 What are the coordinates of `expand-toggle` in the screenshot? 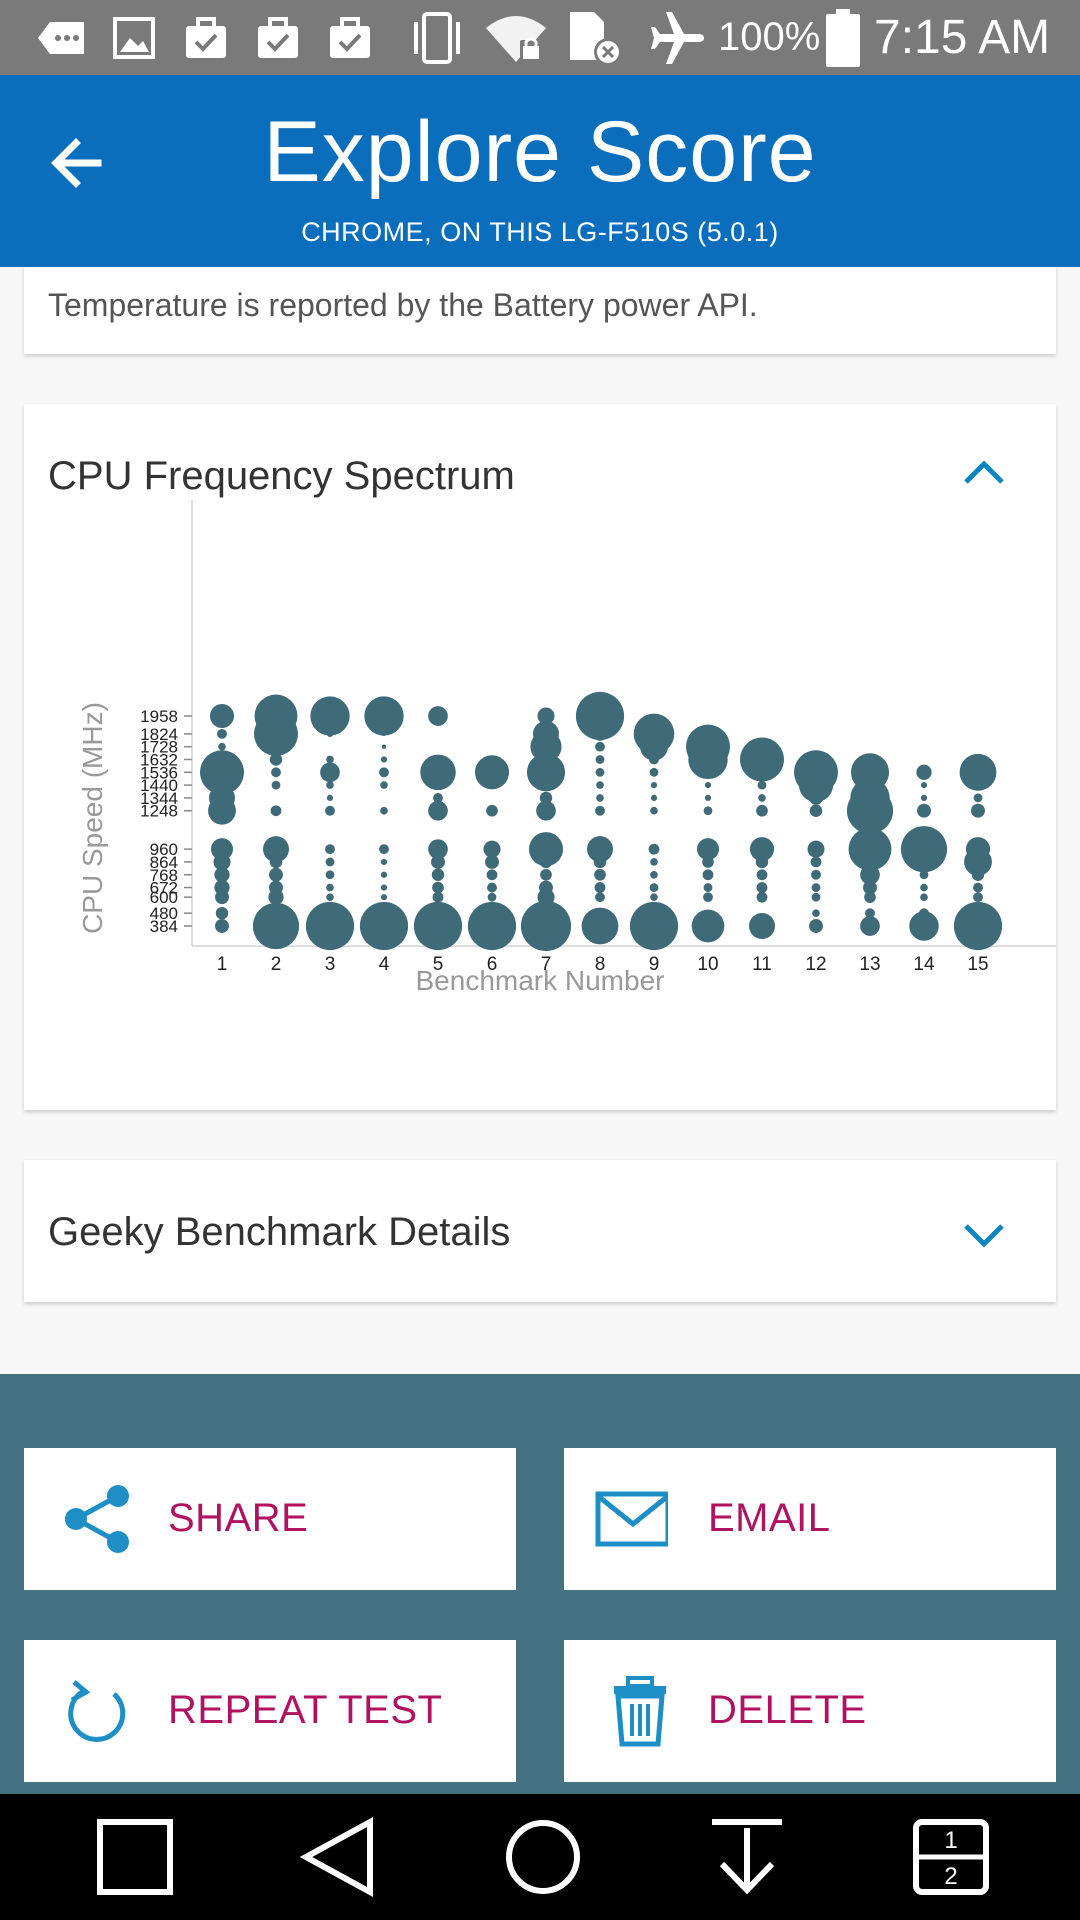 It's located at (984, 1236).